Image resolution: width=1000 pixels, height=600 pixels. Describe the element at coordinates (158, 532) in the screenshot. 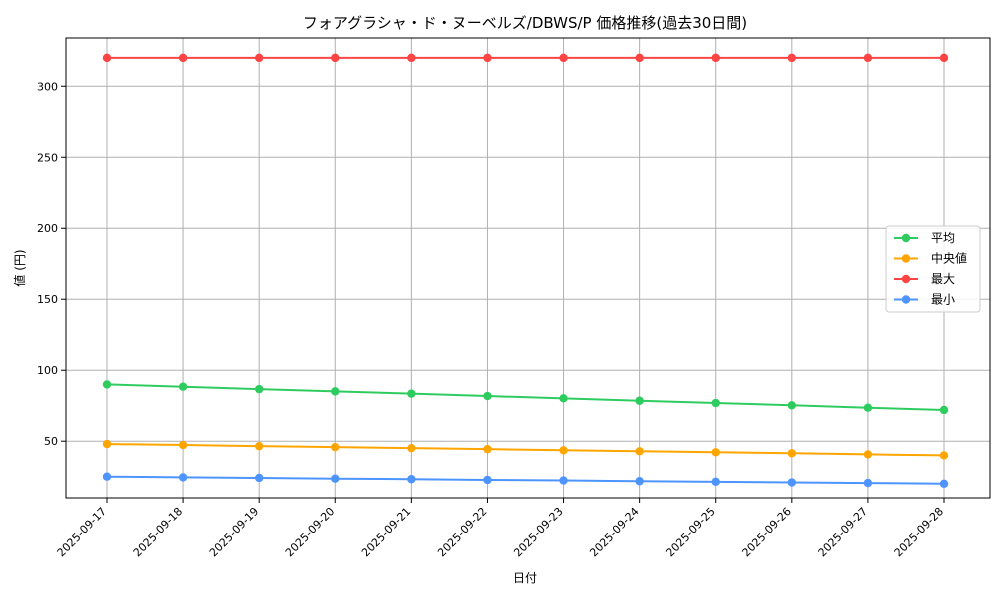

I see `x-tick-label: 2025-09-18` at that location.